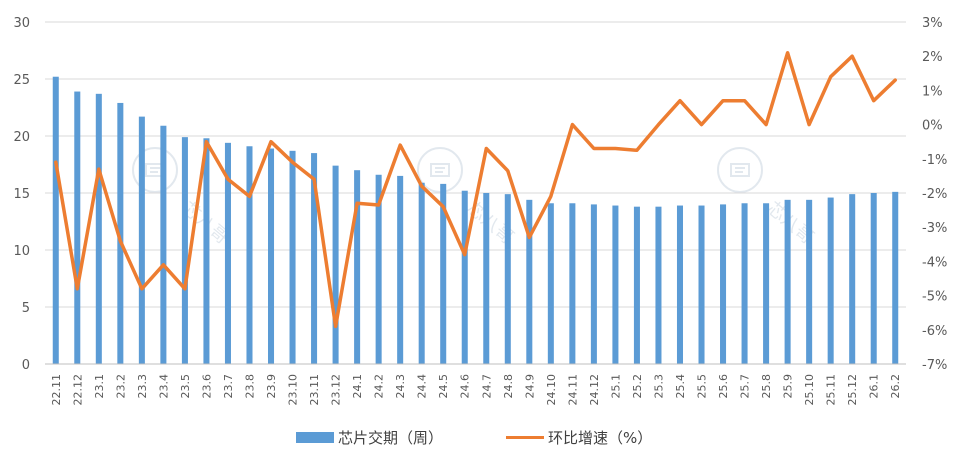 This screenshot has height=471, width=962. I want to click on legend-label-line: 环比增速（%）, so click(600, 438).